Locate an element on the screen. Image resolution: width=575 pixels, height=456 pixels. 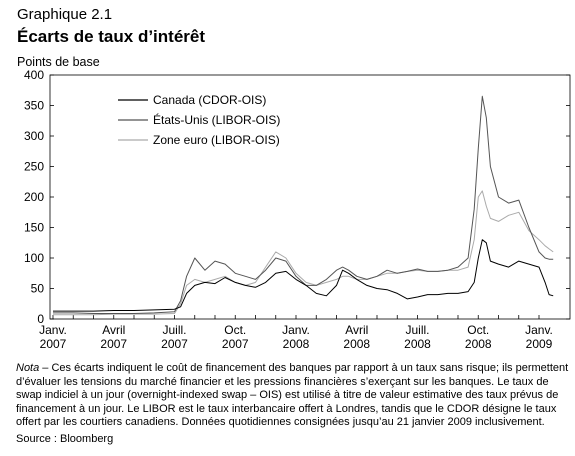
chart-source: Source : Bloomberg is located at coordinates (65, 439).